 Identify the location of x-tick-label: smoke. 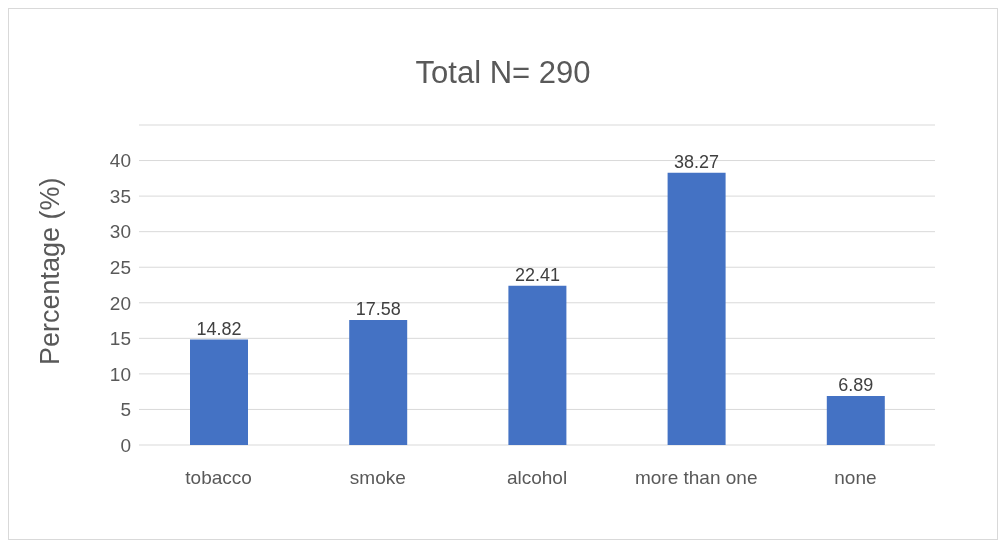
(377, 478).